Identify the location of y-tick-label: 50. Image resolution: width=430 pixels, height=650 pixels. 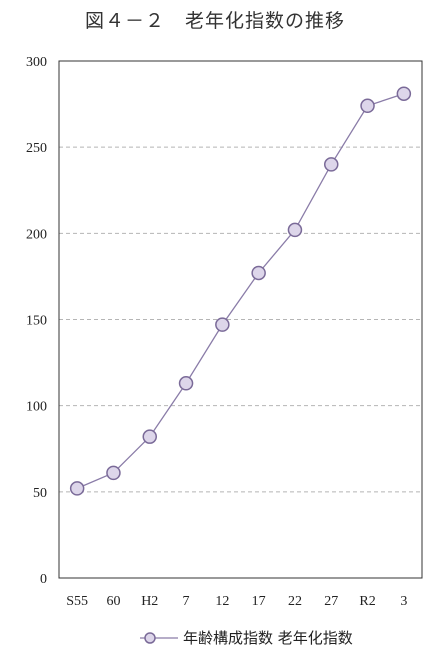
(40, 493).